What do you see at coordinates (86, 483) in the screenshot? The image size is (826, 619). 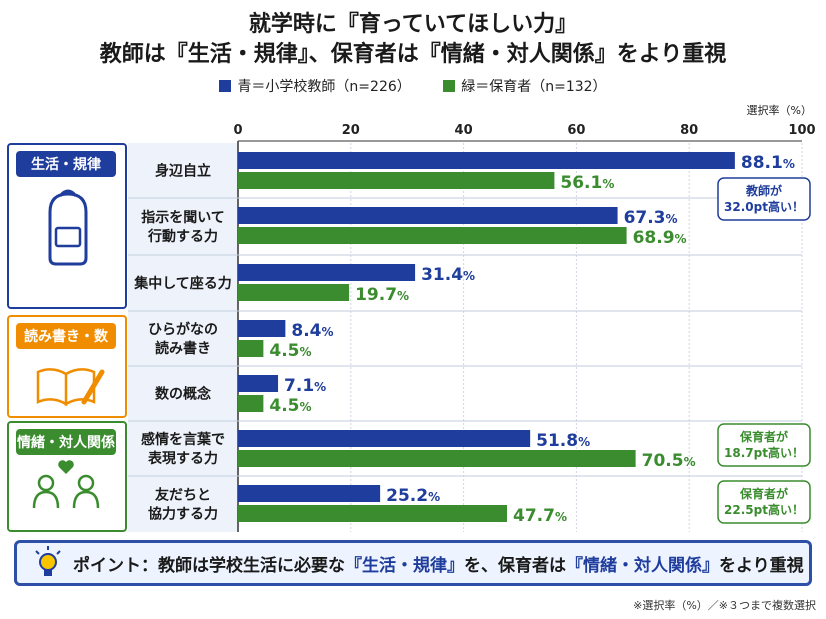 I see `person-right-head-icon` at bounding box center [86, 483].